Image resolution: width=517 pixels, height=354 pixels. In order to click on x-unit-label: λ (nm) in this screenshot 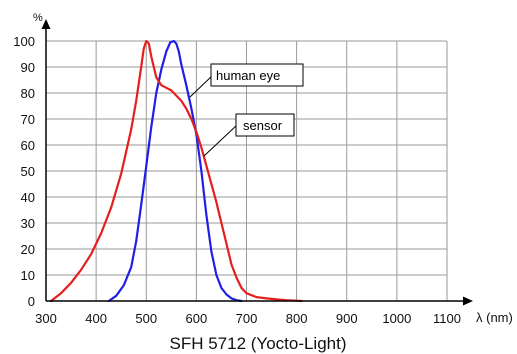, I will do `click(494, 317)`.